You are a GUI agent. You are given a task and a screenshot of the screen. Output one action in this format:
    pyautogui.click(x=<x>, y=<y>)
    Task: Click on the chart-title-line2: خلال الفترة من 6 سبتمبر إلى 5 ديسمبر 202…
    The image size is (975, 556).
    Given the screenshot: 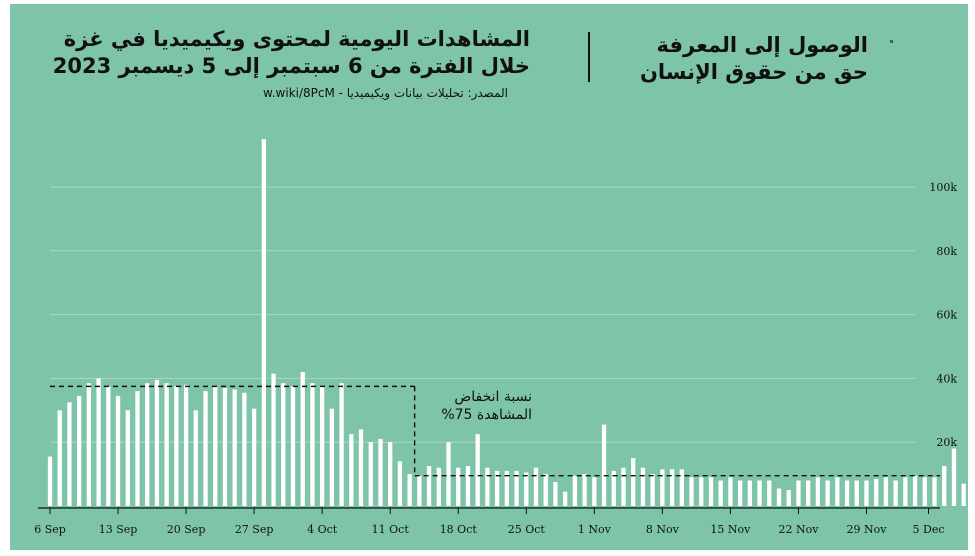 What is the action you would take?
    pyautogui.click(x=291, y=66)
    